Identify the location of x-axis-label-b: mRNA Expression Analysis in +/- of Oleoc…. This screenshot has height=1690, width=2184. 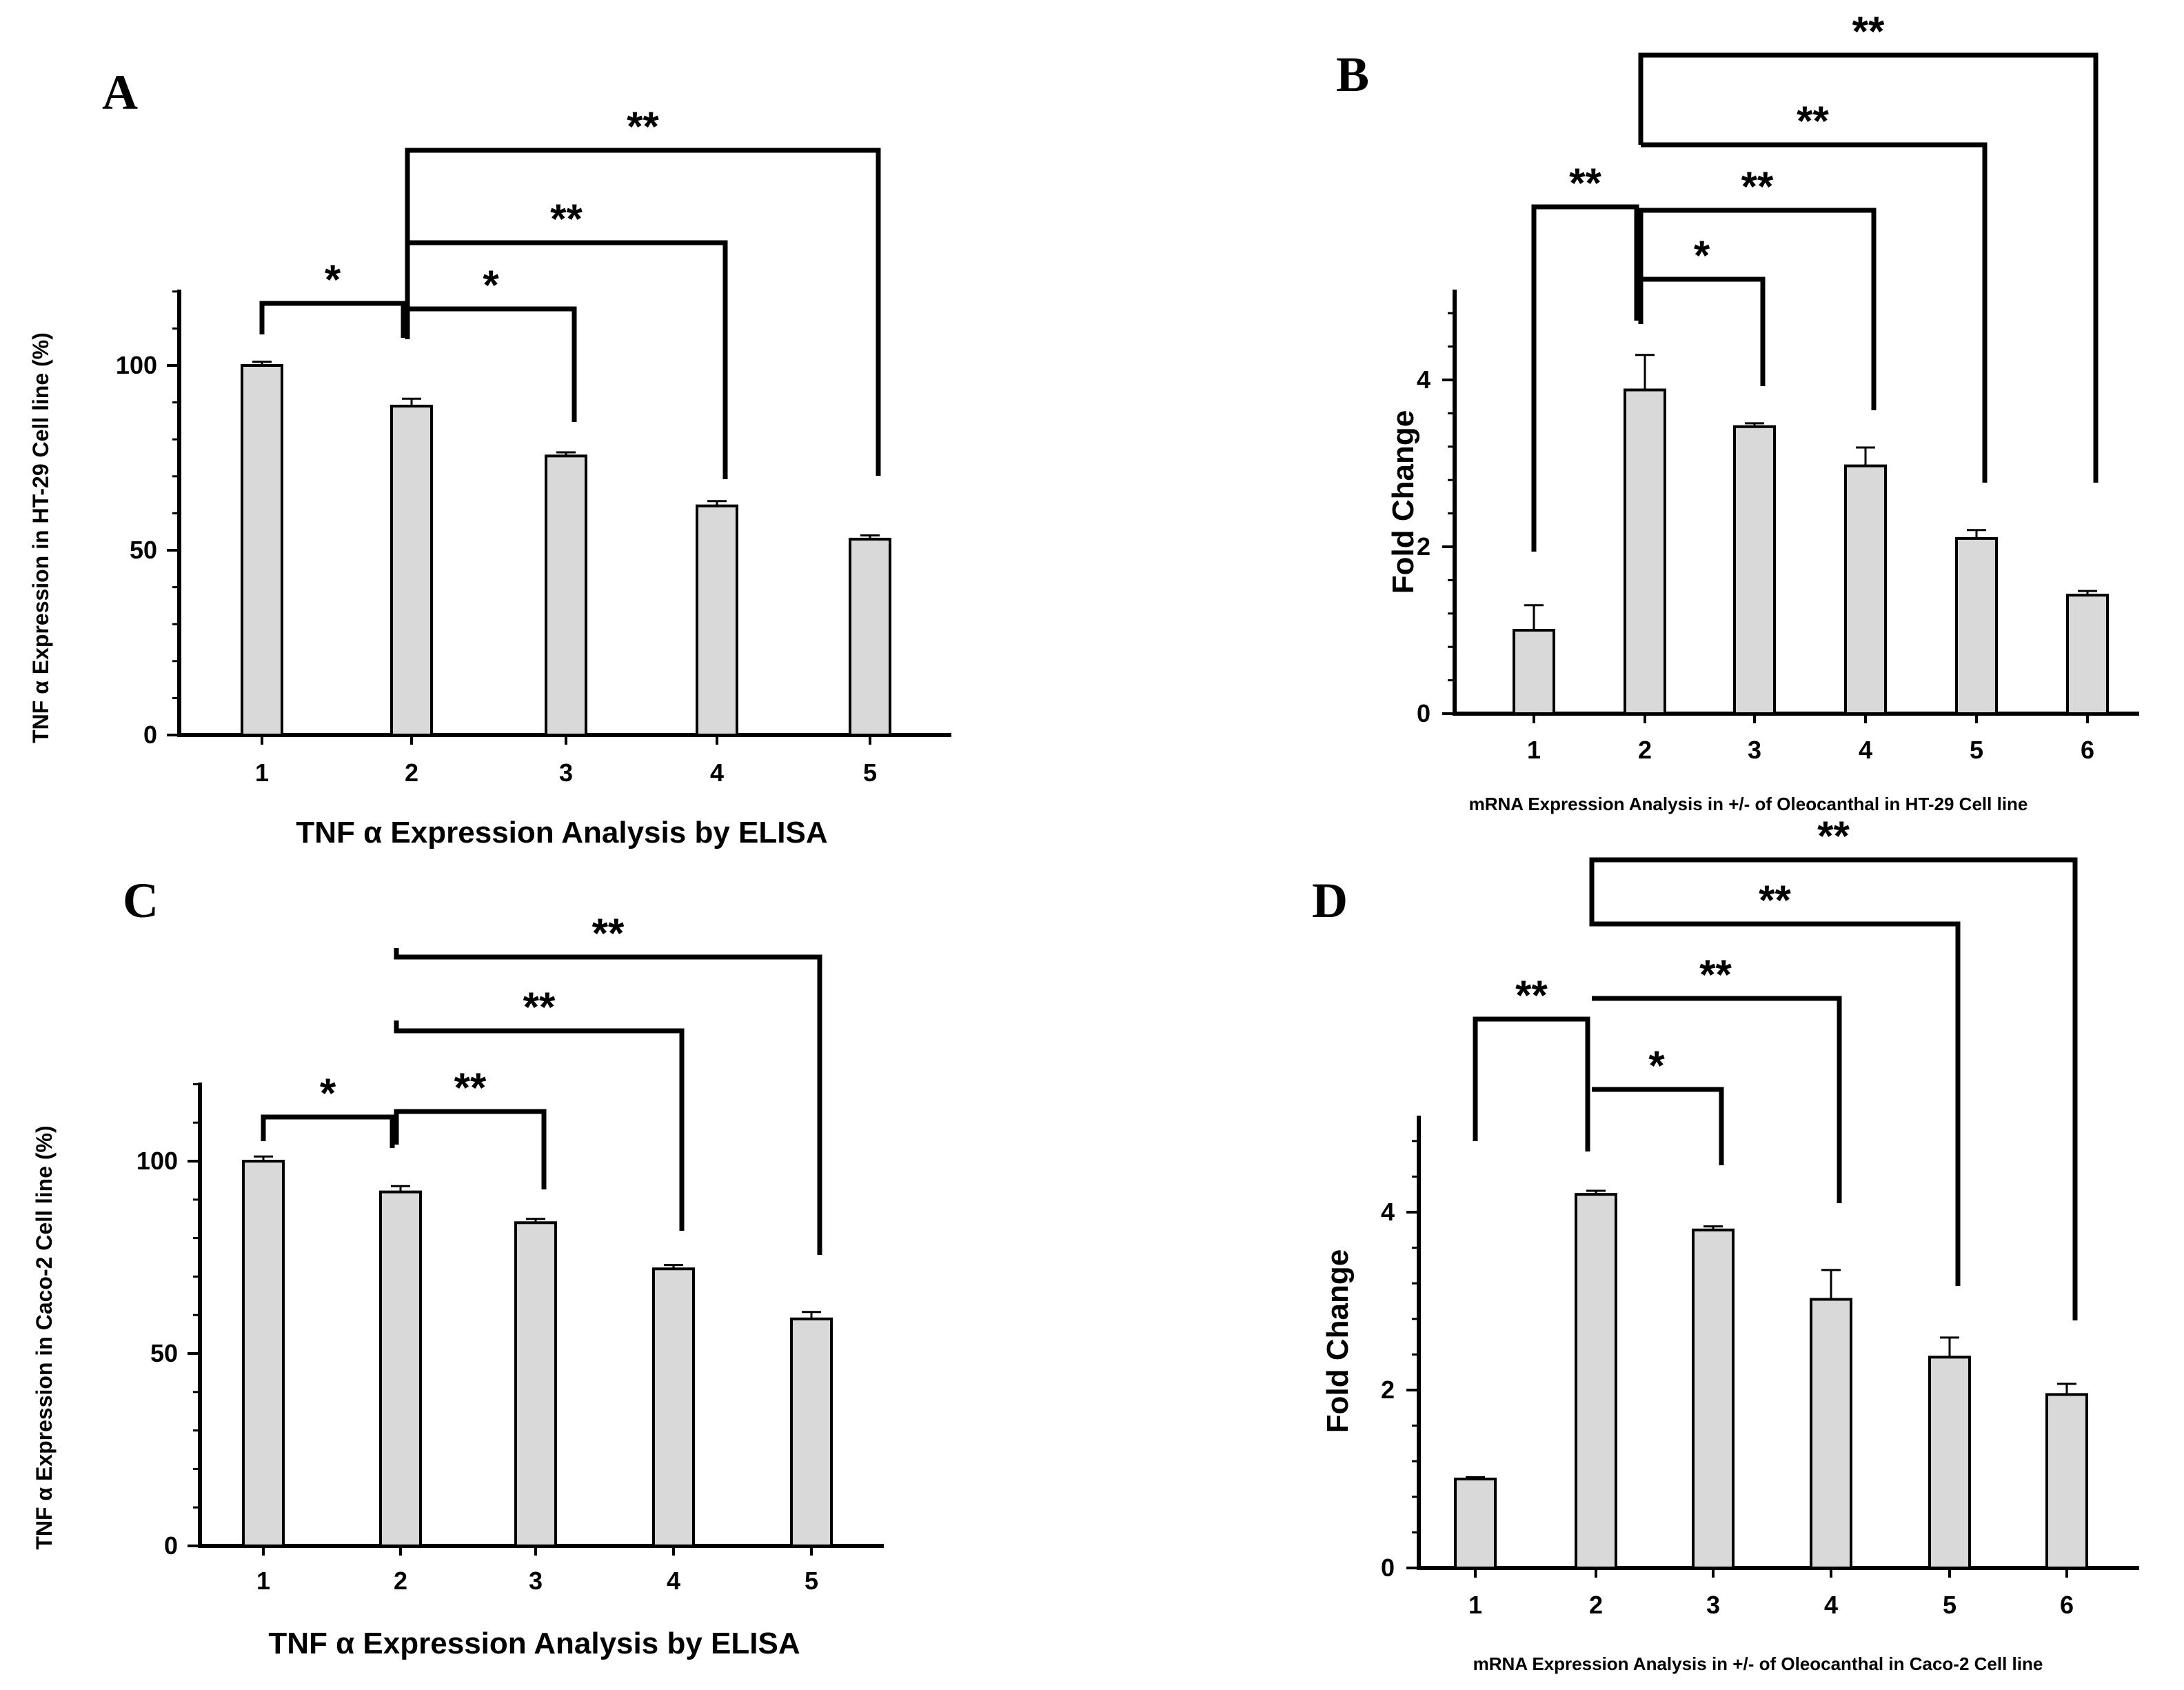
(1748, 804).